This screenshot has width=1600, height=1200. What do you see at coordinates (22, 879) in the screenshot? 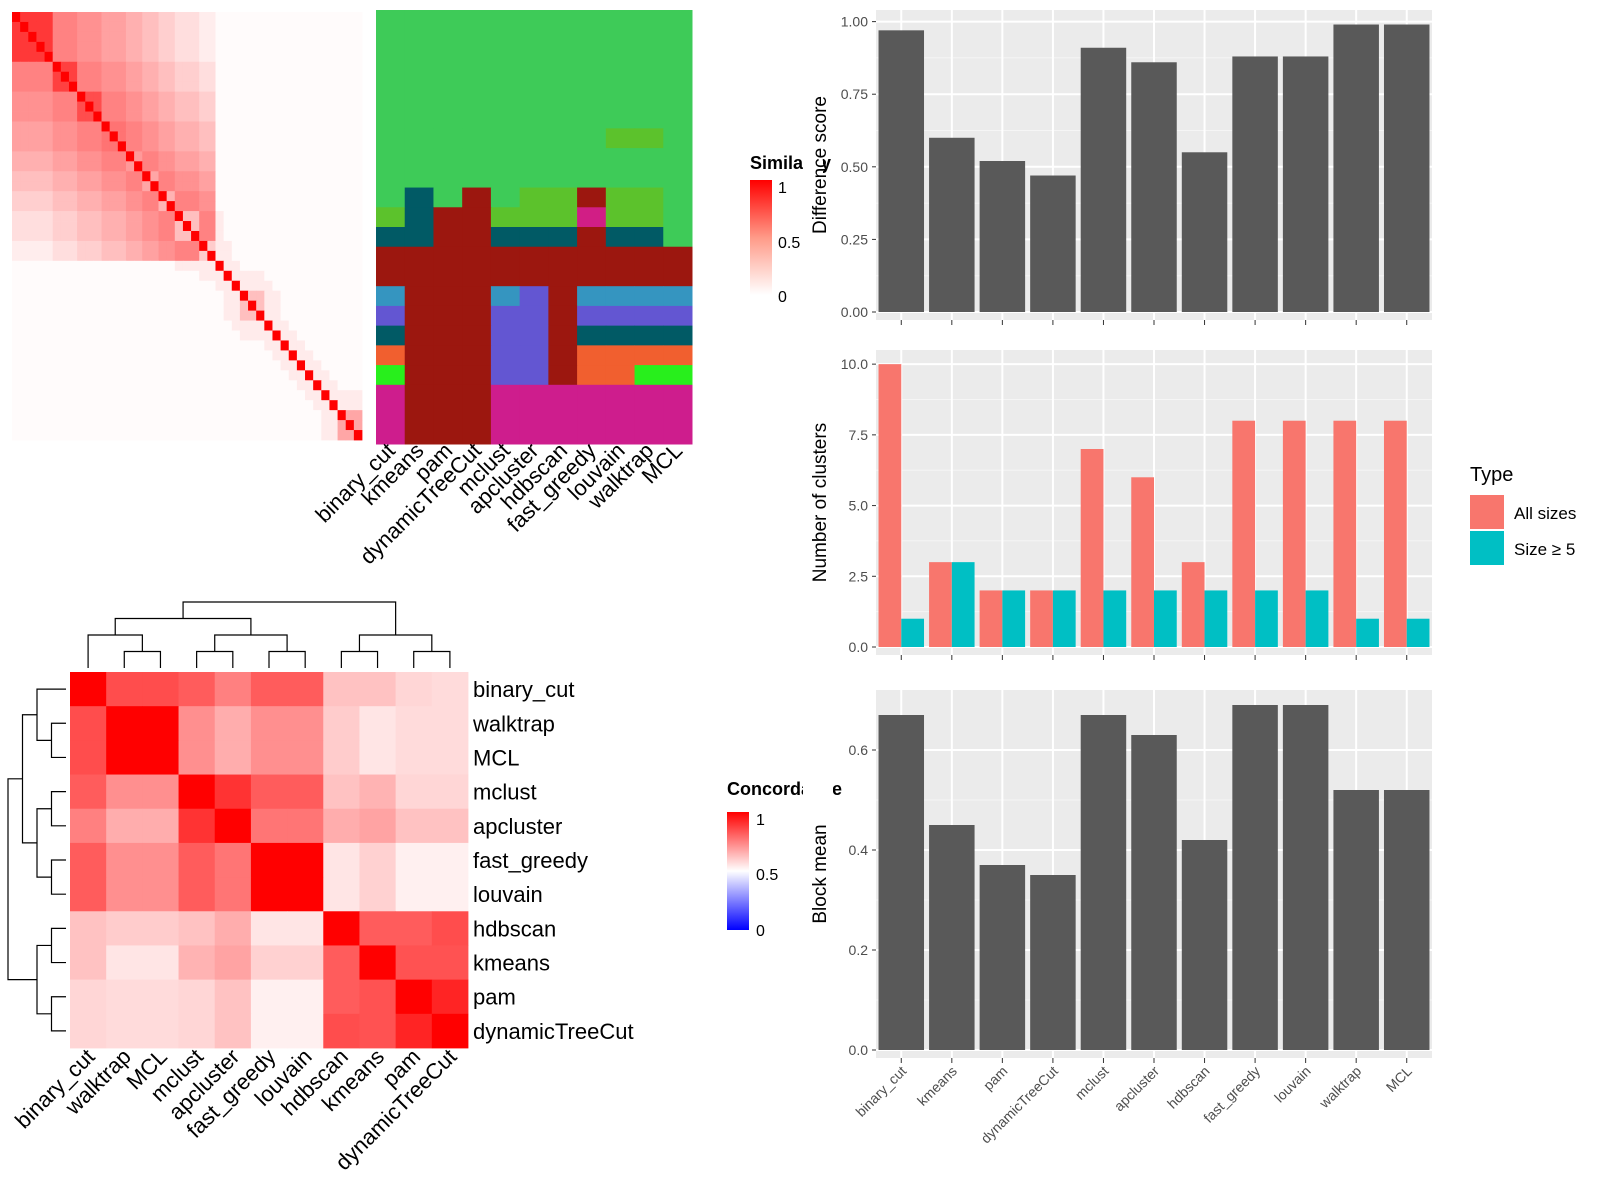
I see `row-dendrogram-branch` at bounding box center [22, 879].